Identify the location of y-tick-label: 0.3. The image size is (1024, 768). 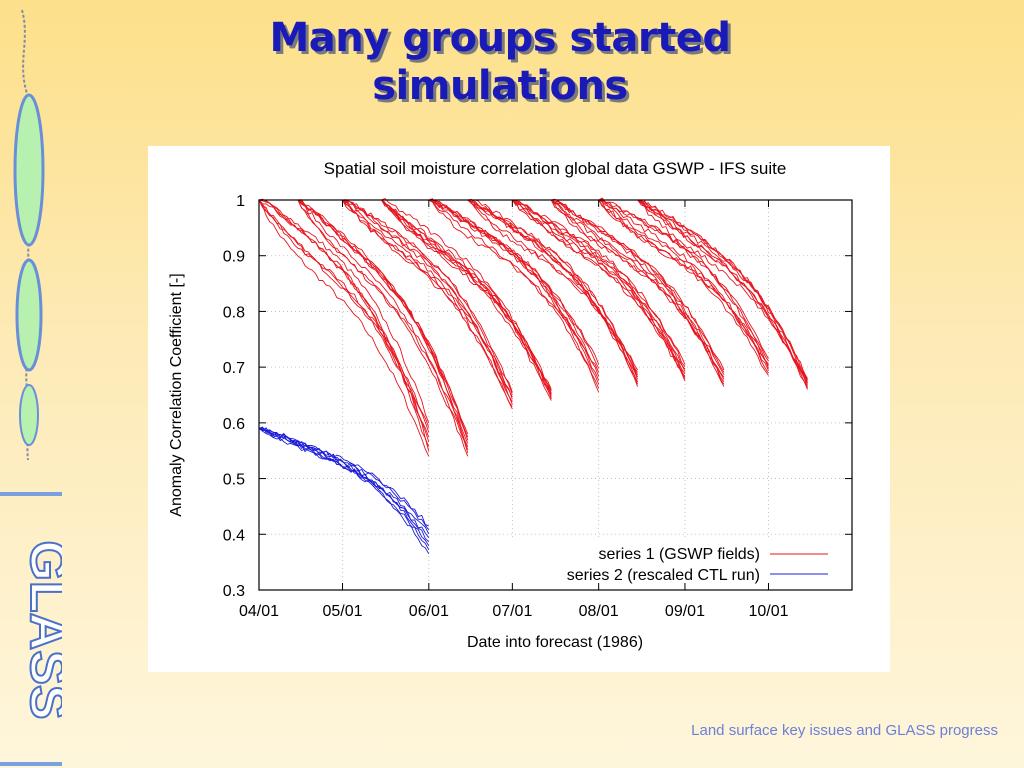
(234, 591).